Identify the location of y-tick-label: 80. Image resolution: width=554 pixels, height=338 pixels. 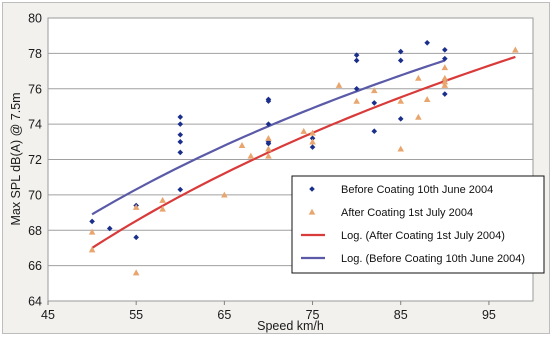
(35, 19).